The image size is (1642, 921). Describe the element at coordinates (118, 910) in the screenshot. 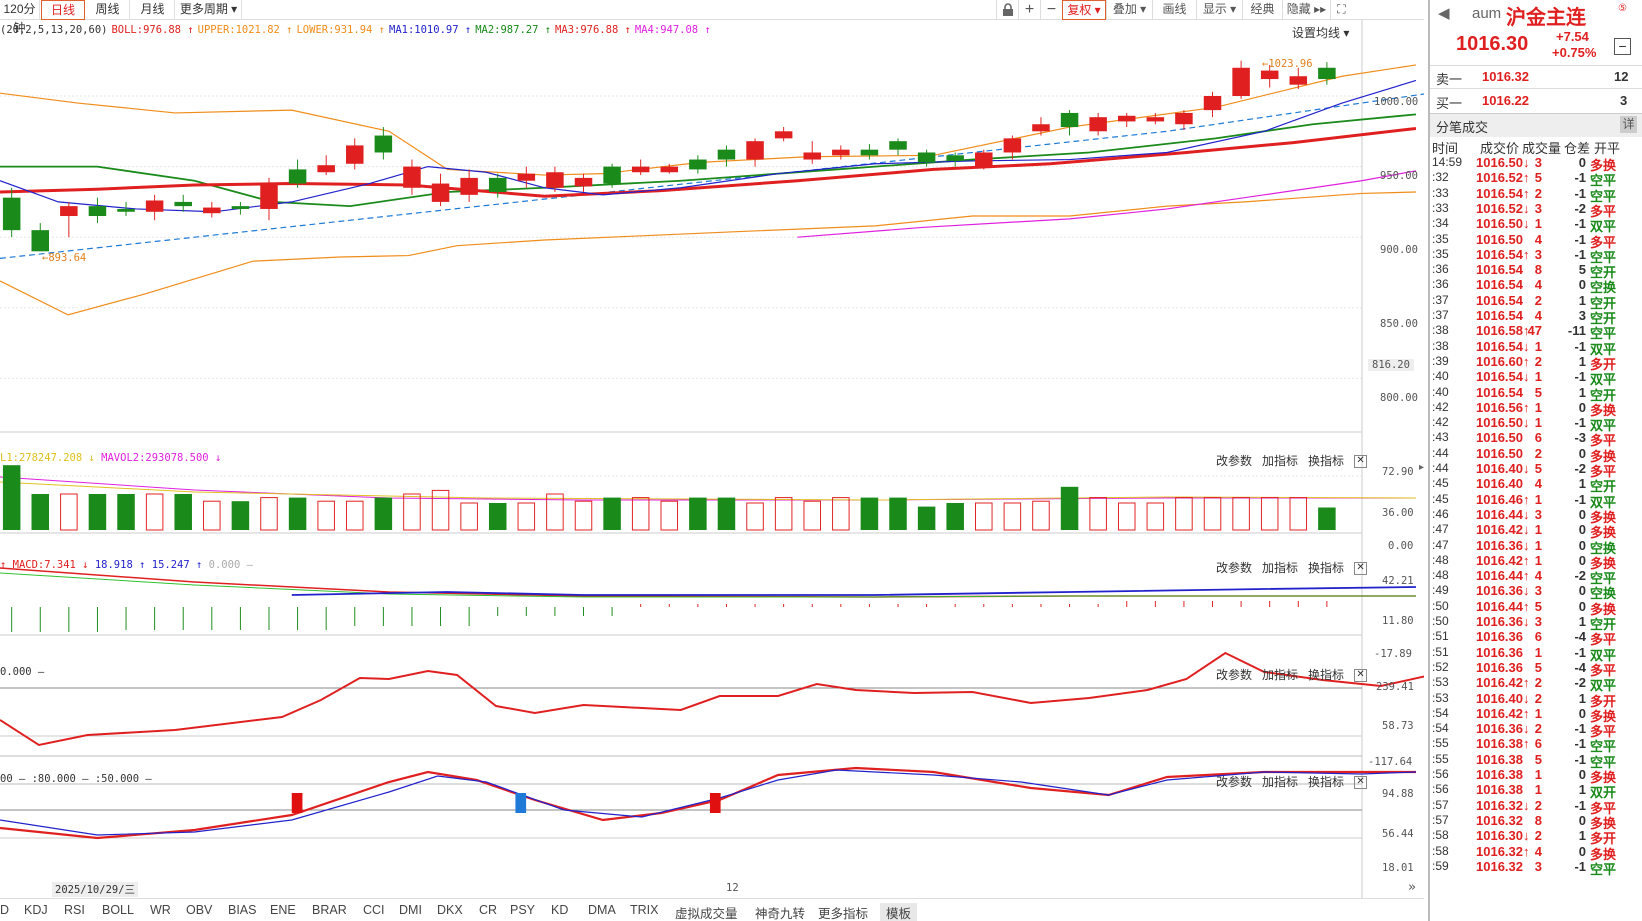

I see `indicator-tab: BOLL` at that location.